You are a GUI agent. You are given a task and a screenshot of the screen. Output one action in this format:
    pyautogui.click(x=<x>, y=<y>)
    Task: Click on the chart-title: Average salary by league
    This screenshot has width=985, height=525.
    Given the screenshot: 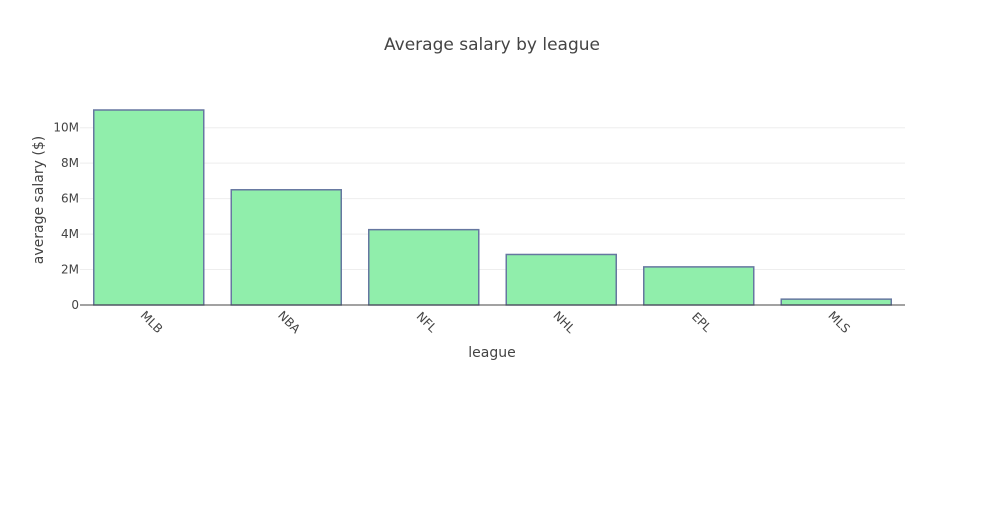 What is the action you would take?
    pyautogui.click(x=492, y=45)
    